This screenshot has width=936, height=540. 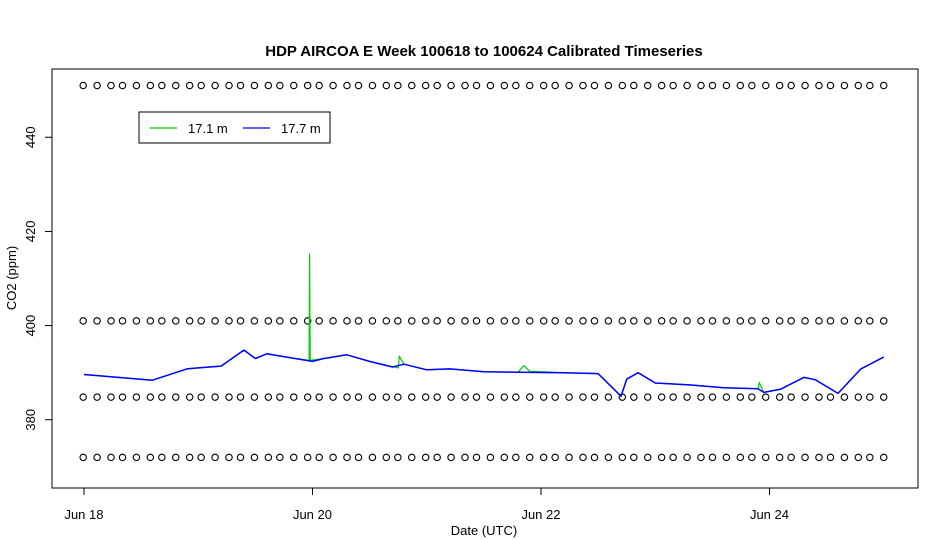 I want to click on x-tick-label: Jun 20, so click(x=312, y=514).